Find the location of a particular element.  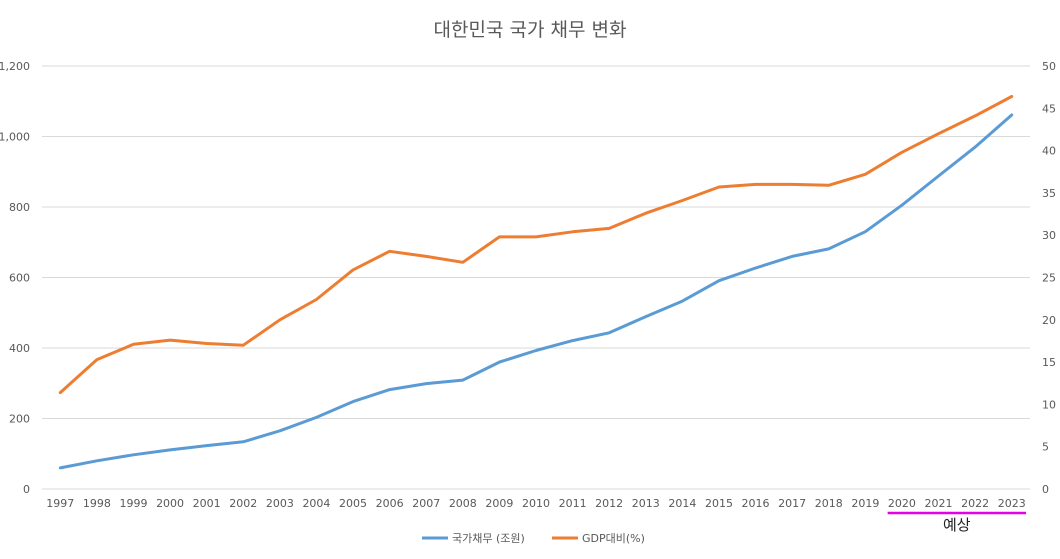

right-tick-label: 30 is located at coordinates (1049, 235).